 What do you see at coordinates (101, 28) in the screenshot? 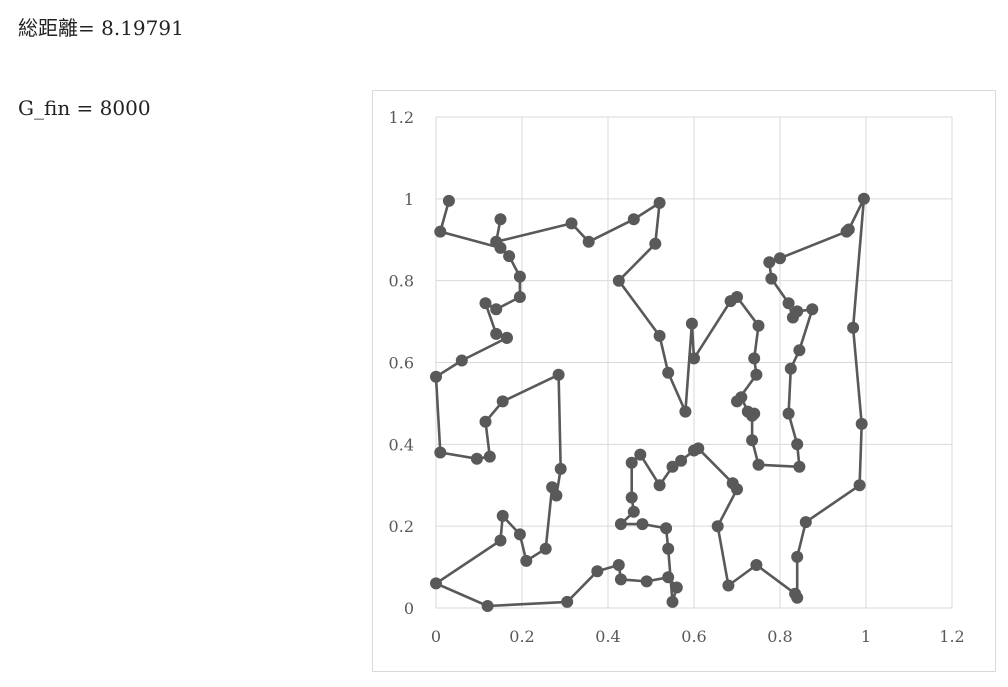
I see `total-distance-label: 総距離= 8.19791` at bounding box center [101, 28].